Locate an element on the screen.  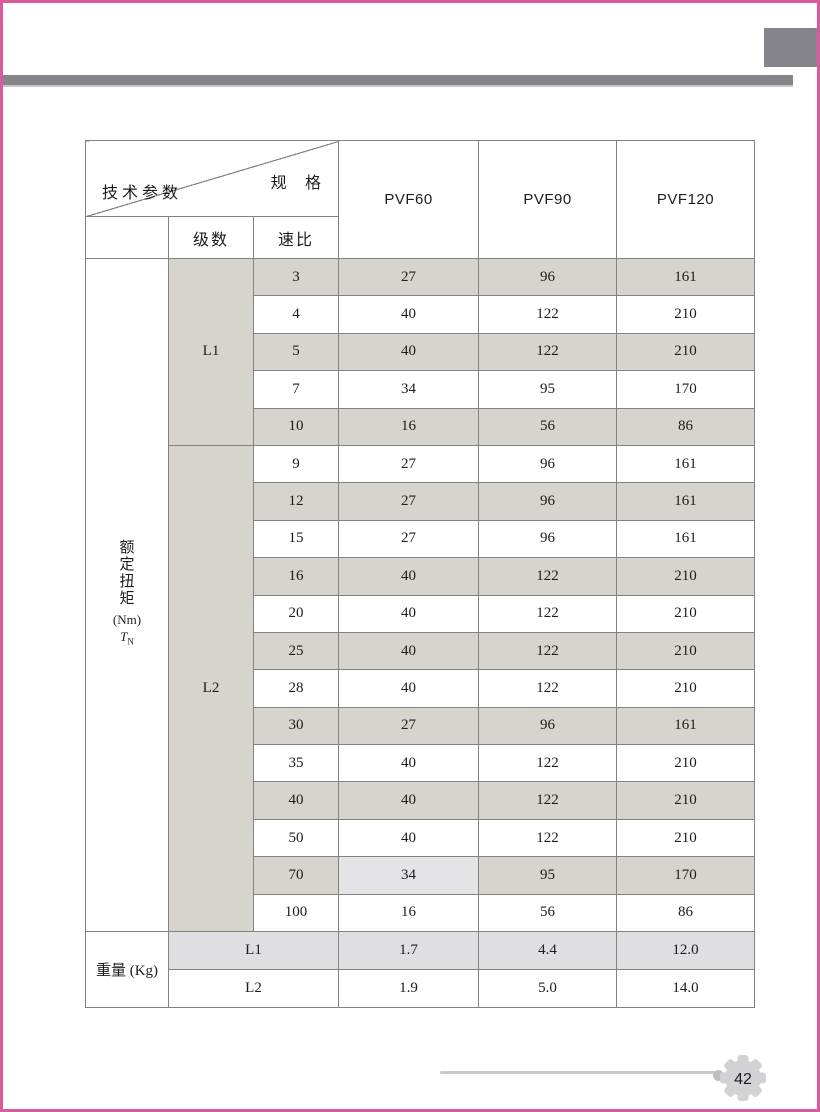
torque-row: 25 40 122 210 is located at coordinates (421, 651).